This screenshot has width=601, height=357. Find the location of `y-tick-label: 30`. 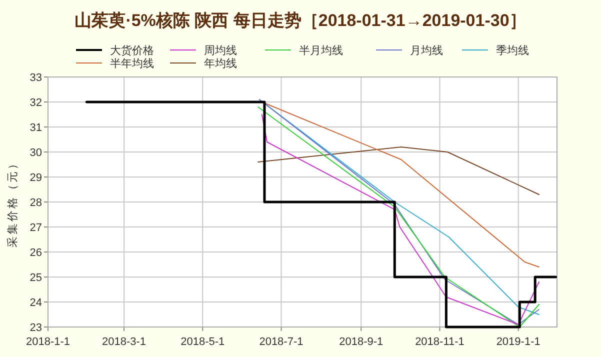

y-tick-label: 30 is located at coordinates (36, 153).